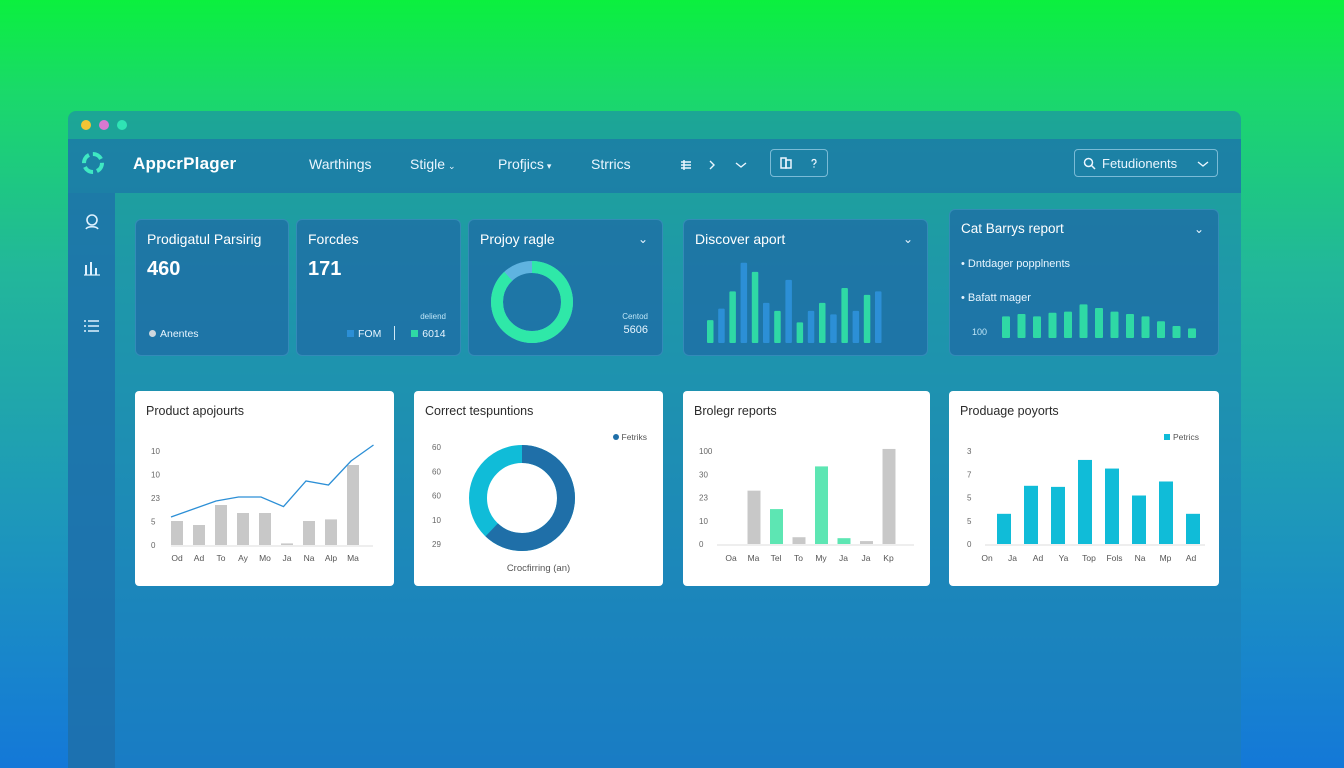 This screenshot has width=1344, height=768. Describe the element at coordinates (92, 326) in the screenshot. I see `list-icon` at that location.